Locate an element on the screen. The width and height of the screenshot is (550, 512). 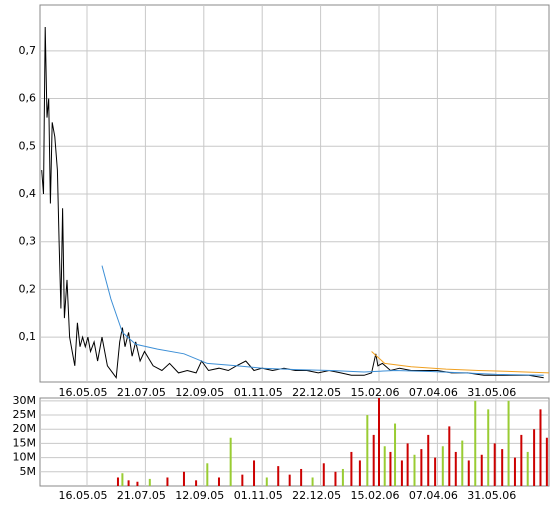
y-tick-label: 0,4 is located at coordinates (28, 193).